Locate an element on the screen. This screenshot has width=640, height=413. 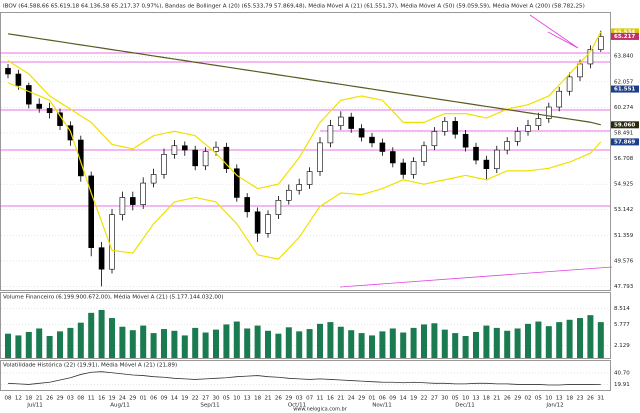
y-tick-label: 40.70 is located at coordinates (622, 373).